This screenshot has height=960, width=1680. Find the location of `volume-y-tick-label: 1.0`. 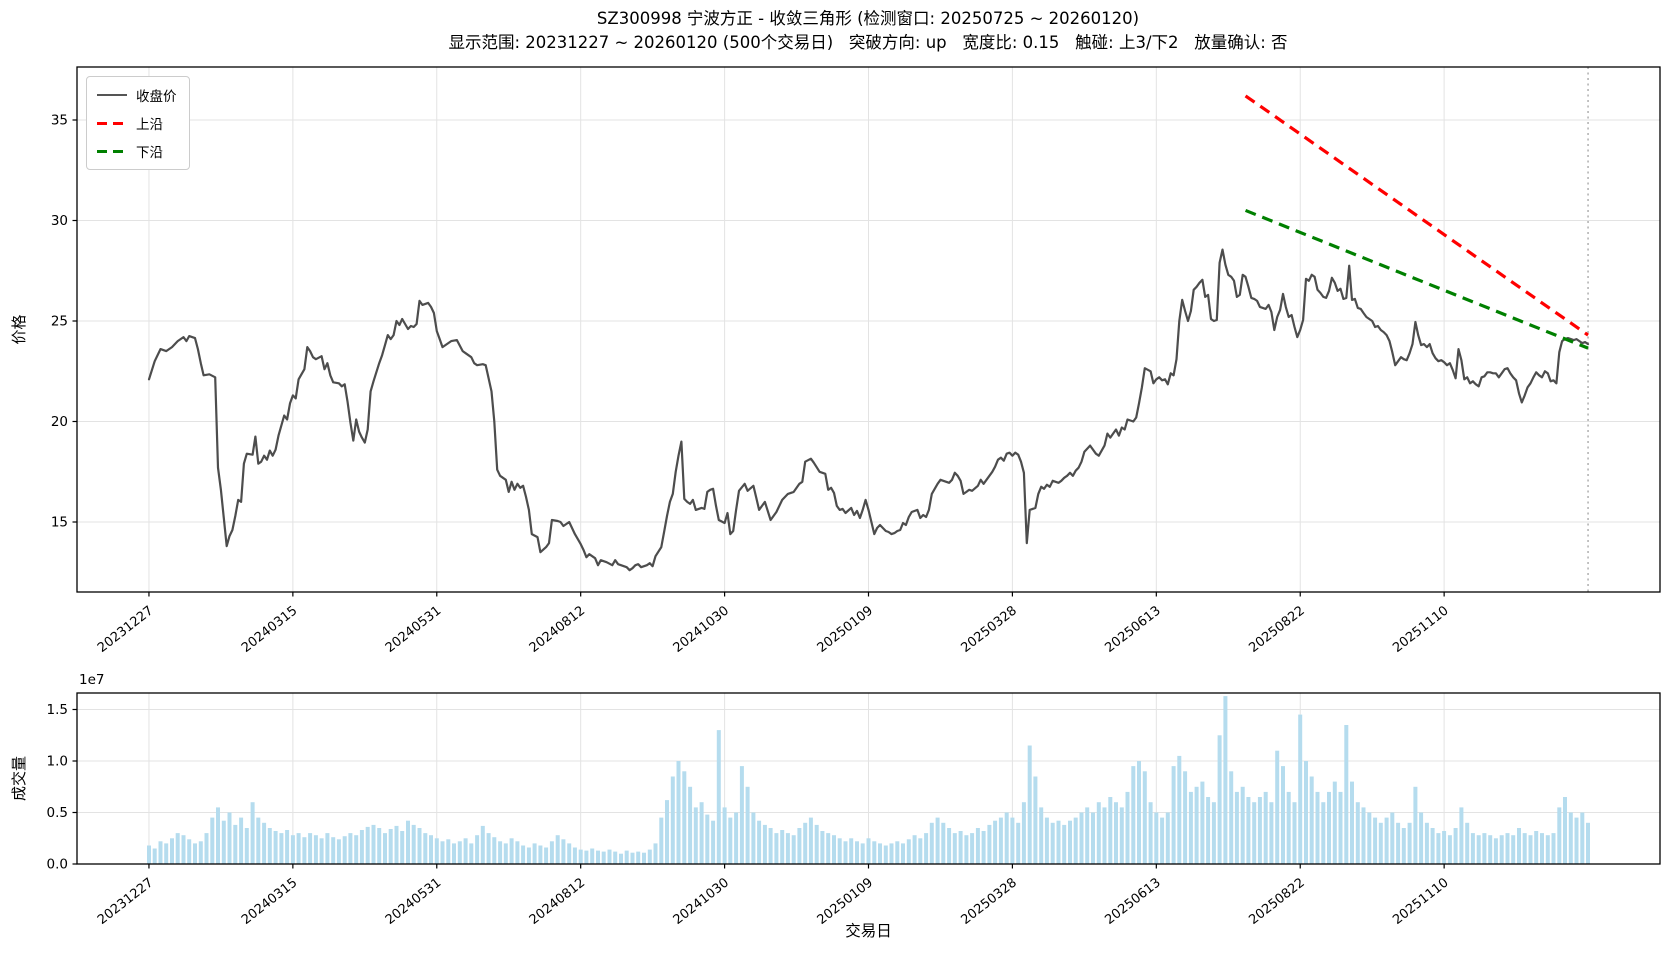

volume-y-tick-label: 1.0 is located at coordinates (57, 762).